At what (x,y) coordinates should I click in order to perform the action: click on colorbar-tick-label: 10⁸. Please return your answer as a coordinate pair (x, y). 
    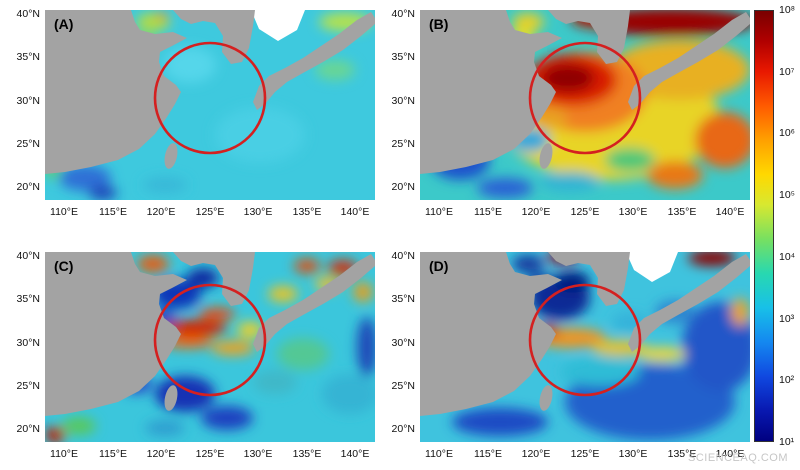
    Looking at the image, I should click on (787, 10).